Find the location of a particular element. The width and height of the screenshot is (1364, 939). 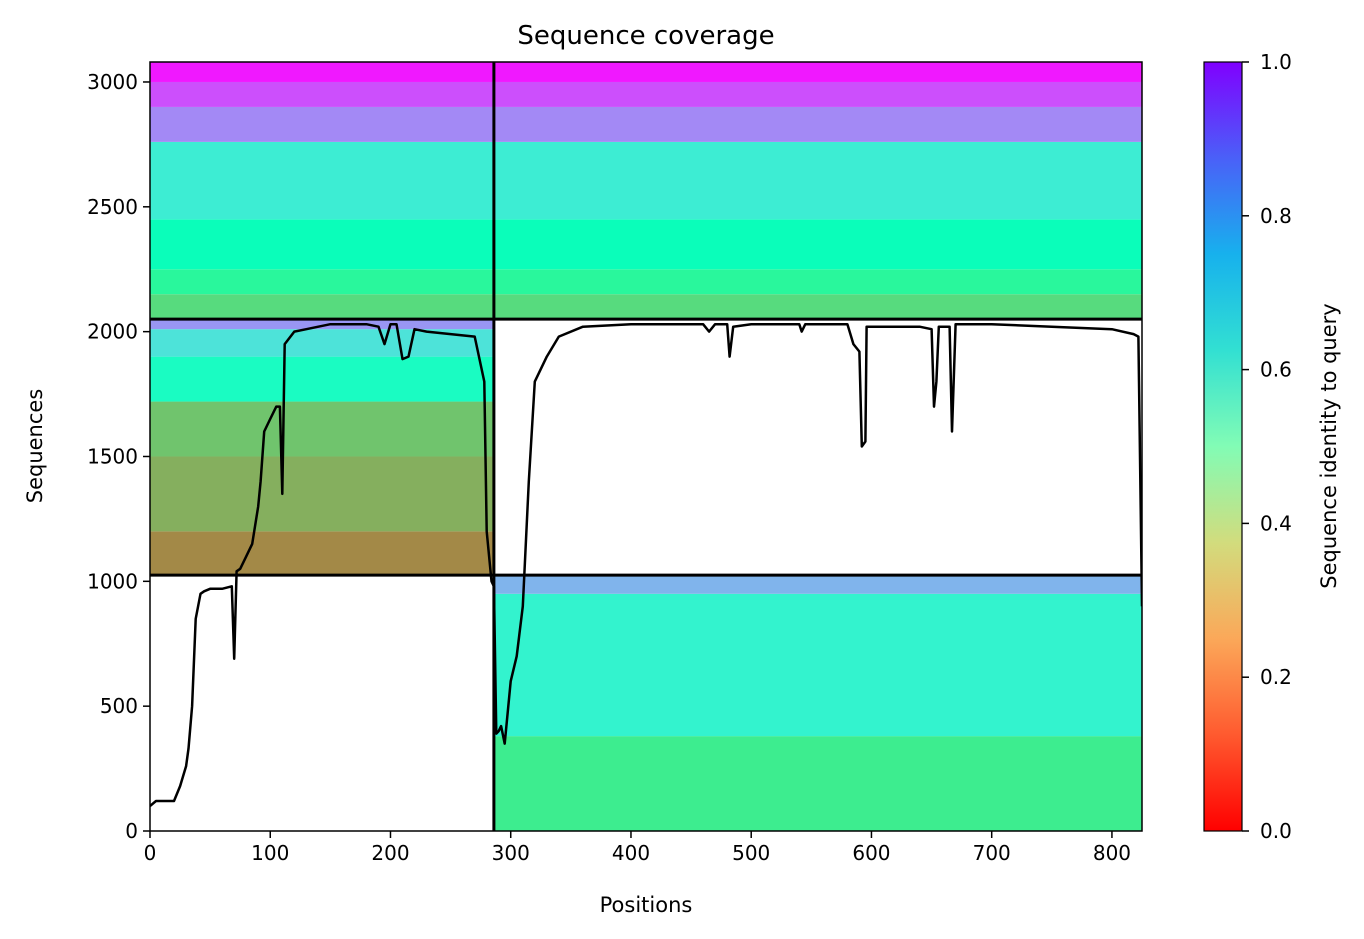

colorbar-tick-label: 0.4 is located at coordinates (1276, 523).